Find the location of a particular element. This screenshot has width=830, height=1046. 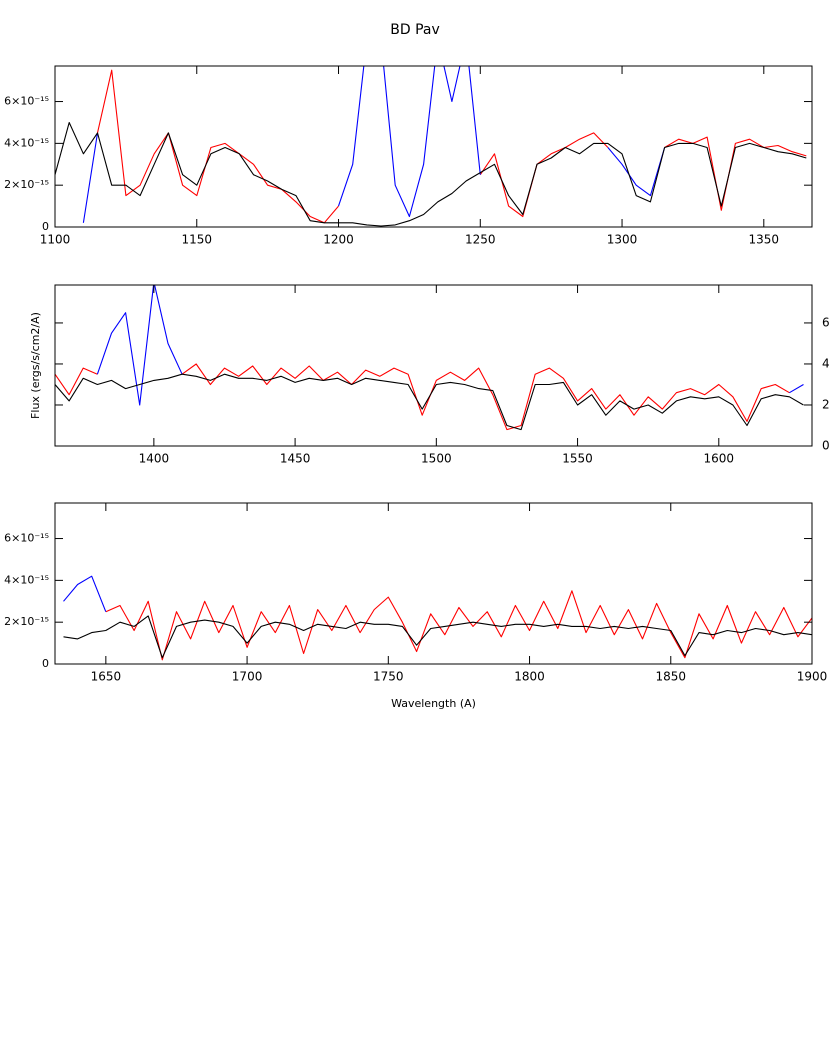

x-tick-label: 1550 is located at coordinates (577, 459).